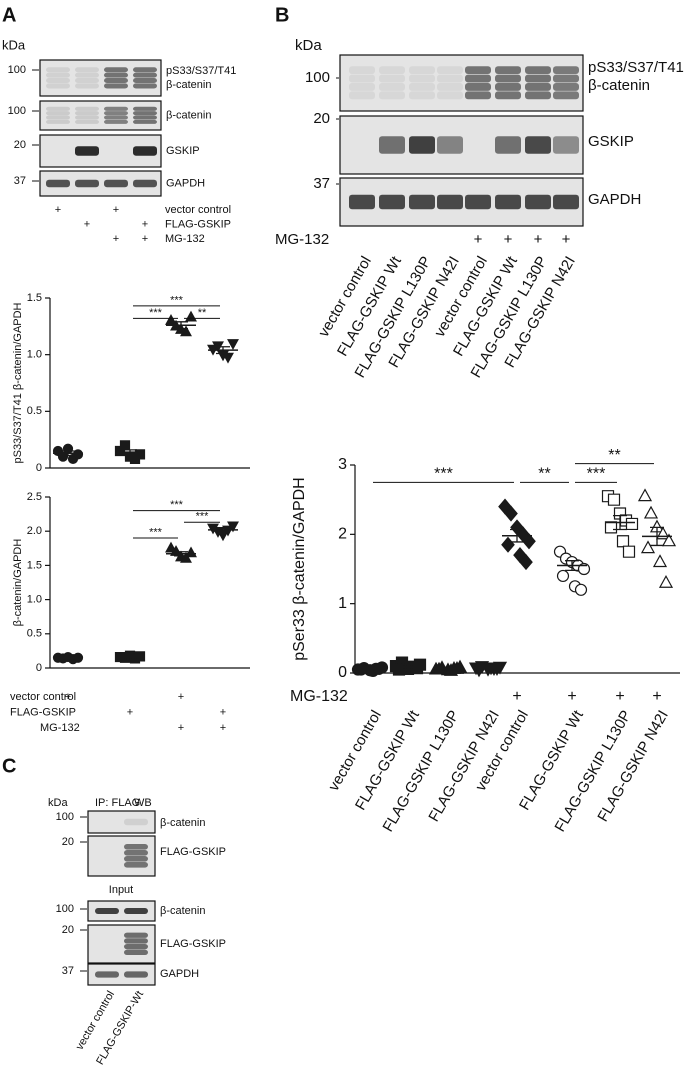 The width and height of the screenshot is (700, 1088). I want to click on y-axis-label: pSer33 β-catenin/GAPDH, so click(299, 569).